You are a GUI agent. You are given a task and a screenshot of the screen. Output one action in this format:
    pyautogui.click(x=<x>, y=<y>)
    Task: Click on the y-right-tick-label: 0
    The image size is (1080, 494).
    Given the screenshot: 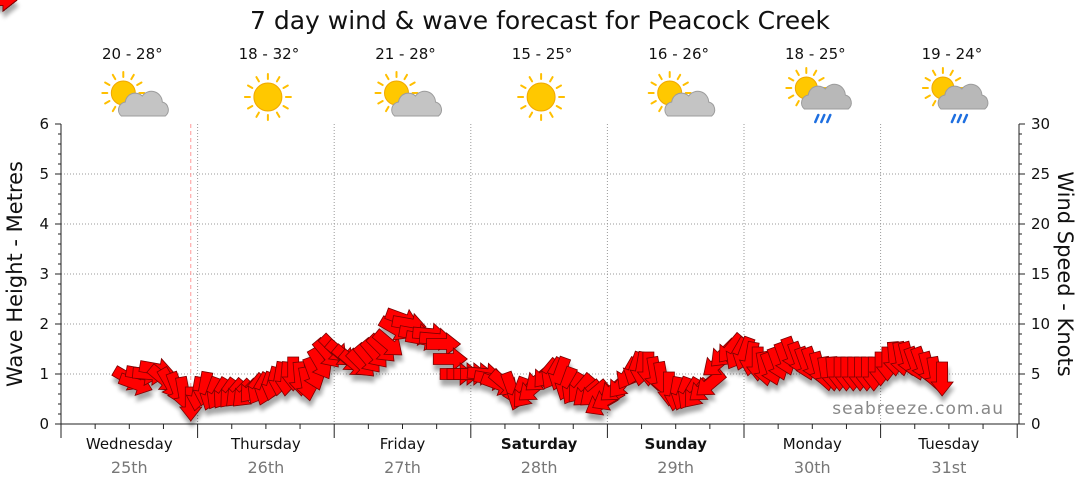 What is the action you would take?
    pyautogui.click(x=1036, y=424)
    